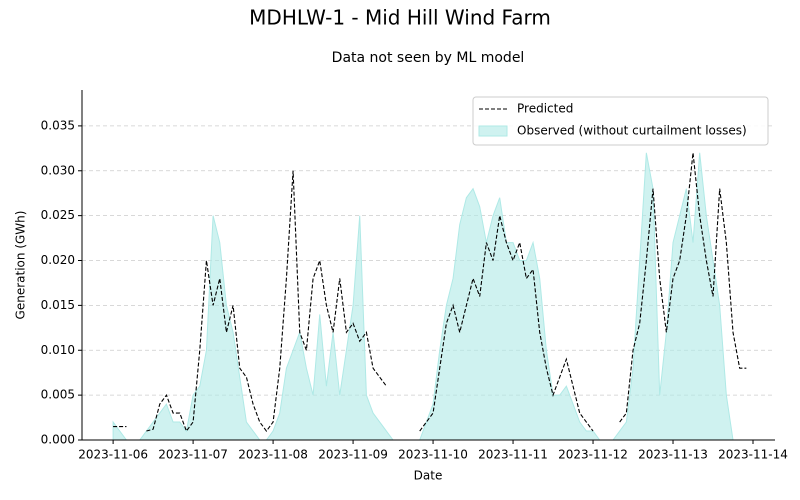 This screenshot has height=500, width=800. I want to click on x-tick-label: 2023-11-11, so click(513, 455).